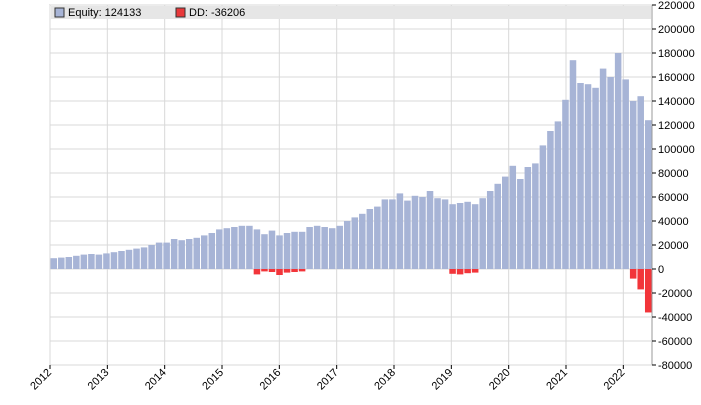 The height and width of the screenshot is (405, 701). Describe the element at coordinates (676, 126) in the screenshot. I see `y-tick-label: 120000` at that location.